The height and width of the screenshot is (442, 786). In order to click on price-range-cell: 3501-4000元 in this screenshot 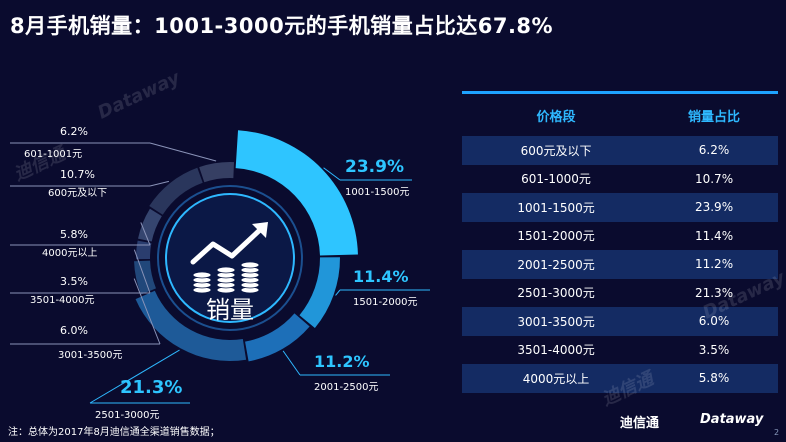, I will do `click(556, 349)`.